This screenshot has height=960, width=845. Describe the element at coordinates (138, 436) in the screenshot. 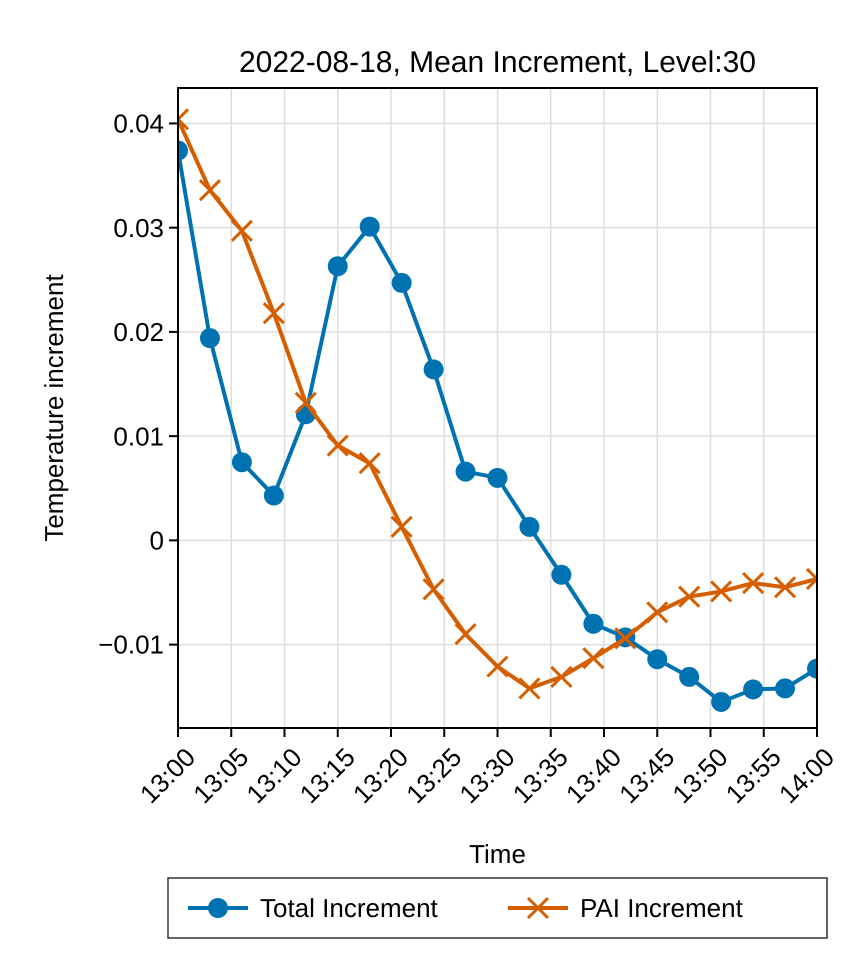

I see `y-tick-label: 0.01` at that location.